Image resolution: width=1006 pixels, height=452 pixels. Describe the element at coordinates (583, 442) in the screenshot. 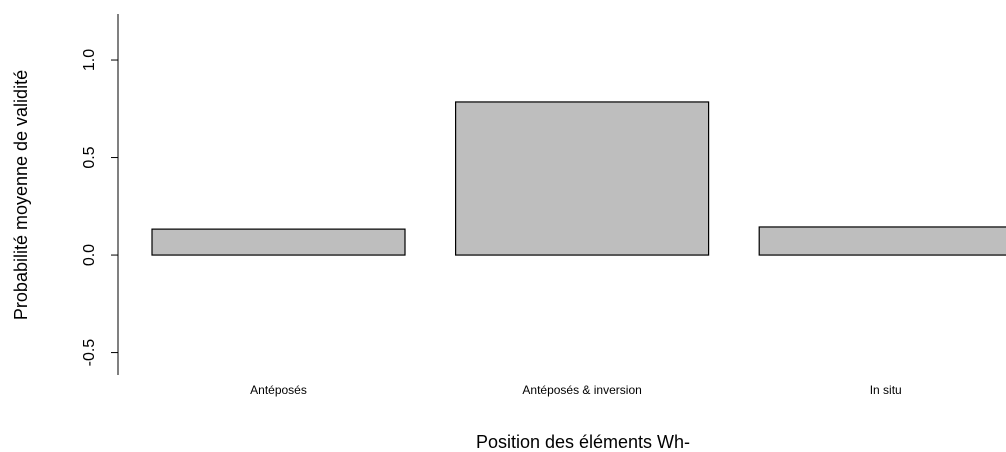

I see `x-axis-label: Position des éléments Wh-` at that location.